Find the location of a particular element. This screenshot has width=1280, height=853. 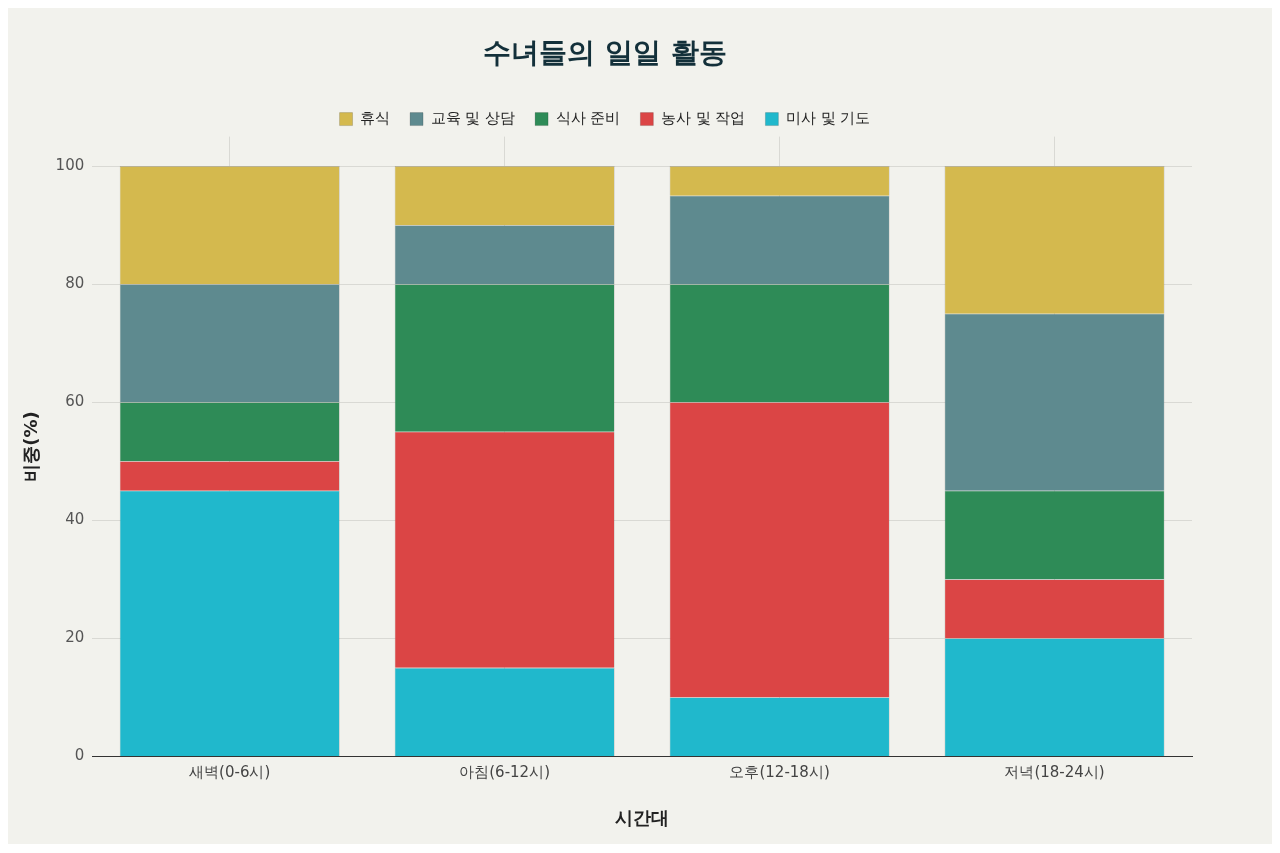

legend-label: 농사 및 작업 is located at coordinates (703, 117).